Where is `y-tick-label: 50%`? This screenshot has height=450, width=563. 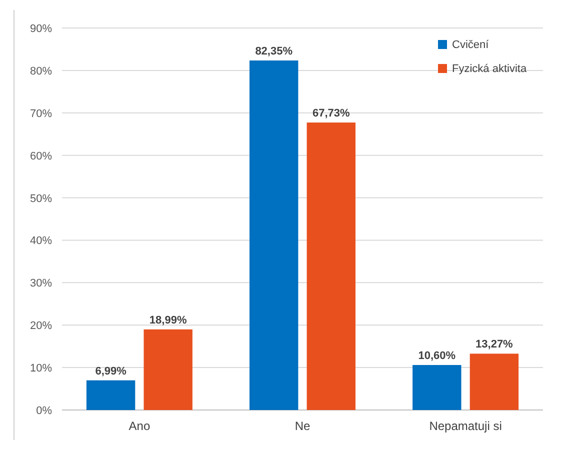
y-tick-label: 50% is located at coordinates (41, 198).